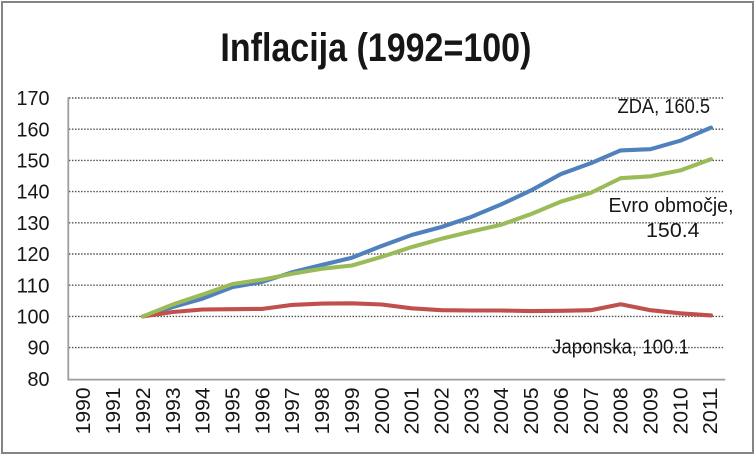 The height and width of the screenshot is (460, 755). What do you see at coordinates (621, 410) in the screenshot?
I see `svg-text: 2008` at bounding box center [621, 410].